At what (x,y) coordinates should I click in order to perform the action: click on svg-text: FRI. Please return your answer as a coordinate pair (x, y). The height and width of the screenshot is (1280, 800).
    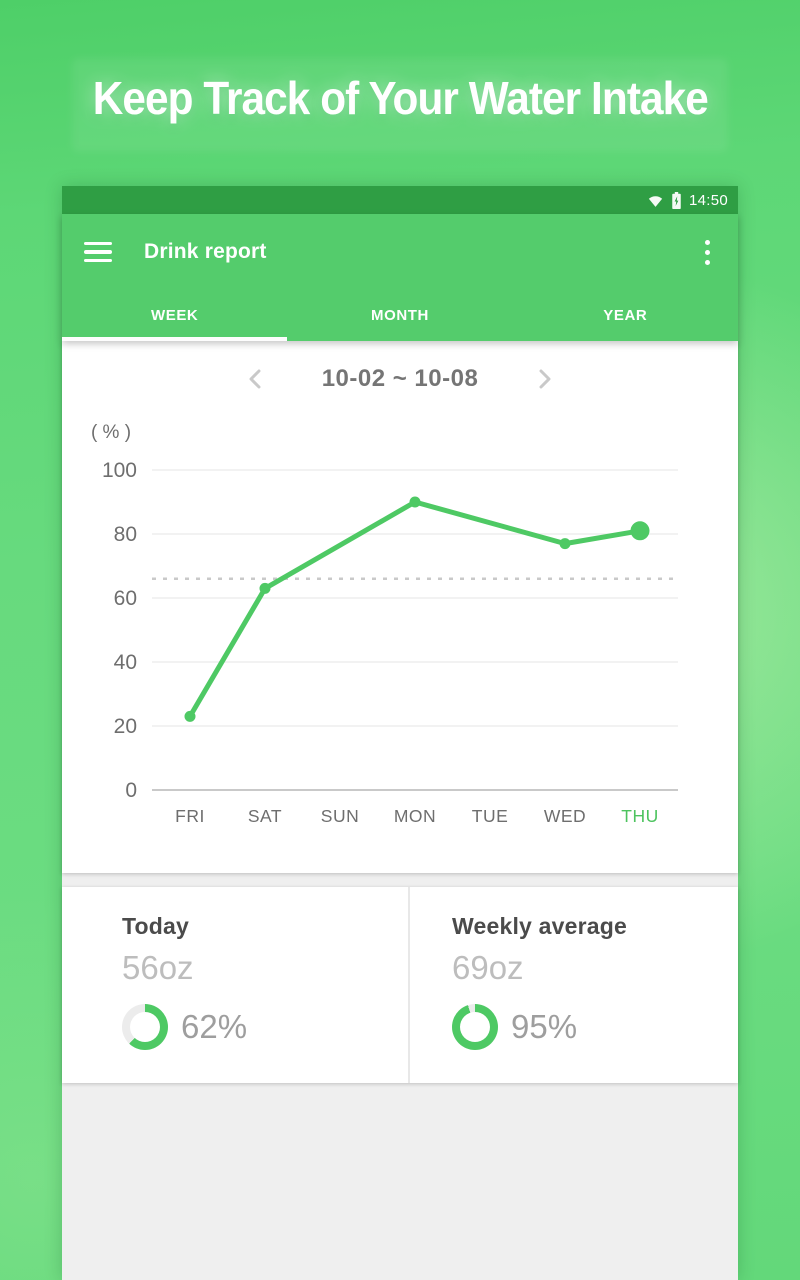
    Looking at the image, I should click on (190, 816).